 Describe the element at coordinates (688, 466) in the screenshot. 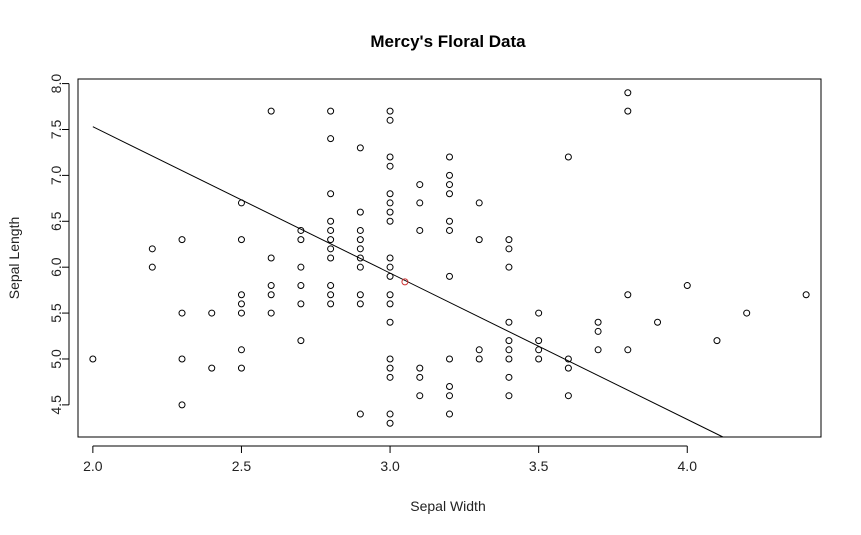

I see `x-tick-label: 4.0` at that location.